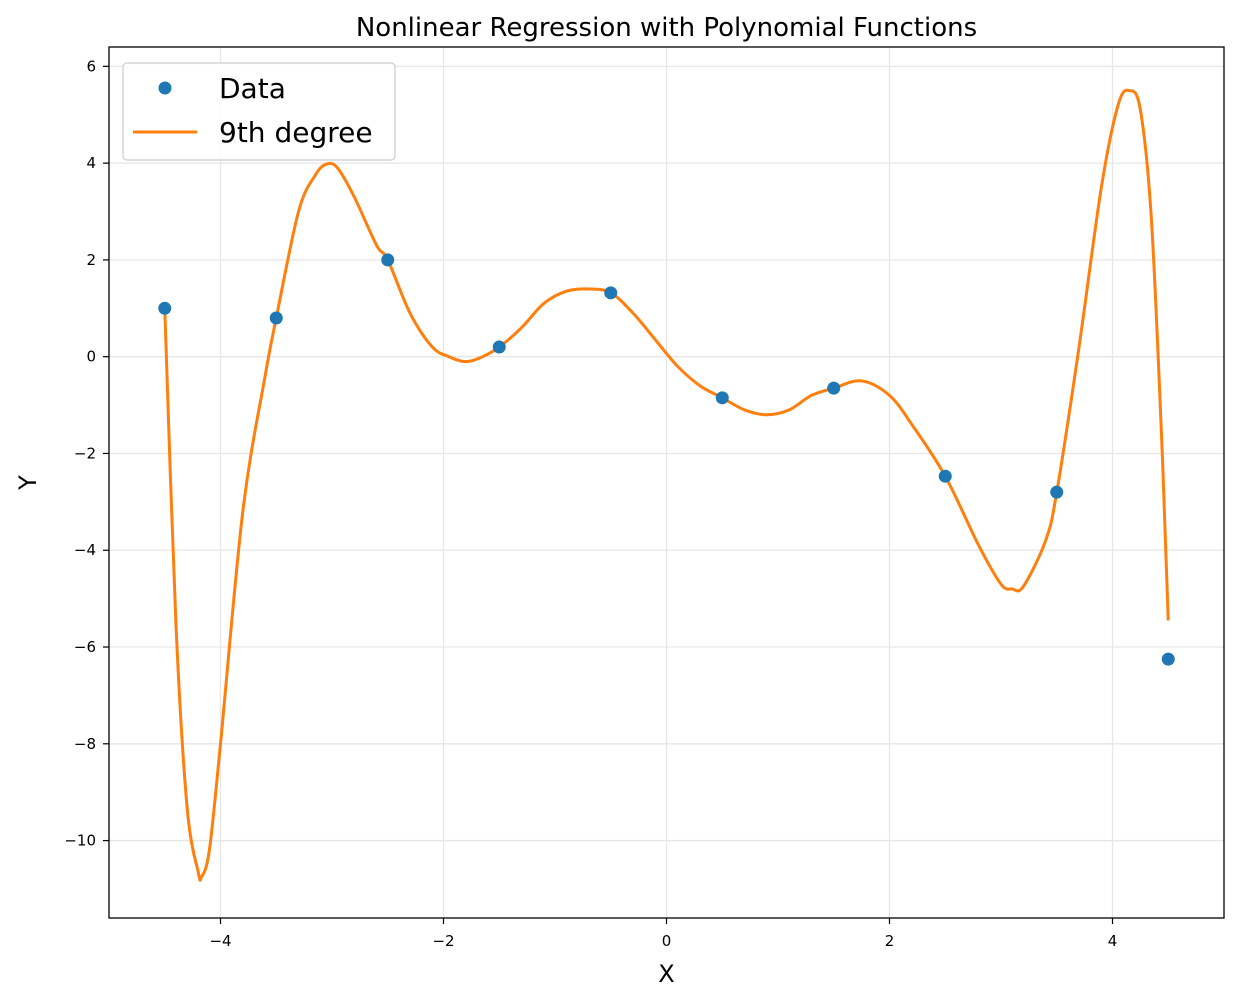 This screenshot has width=1238, height=1003. Describe the element at coordinates (85, 744) in the screenshot. I see `y-tick-label: −8` at that location.